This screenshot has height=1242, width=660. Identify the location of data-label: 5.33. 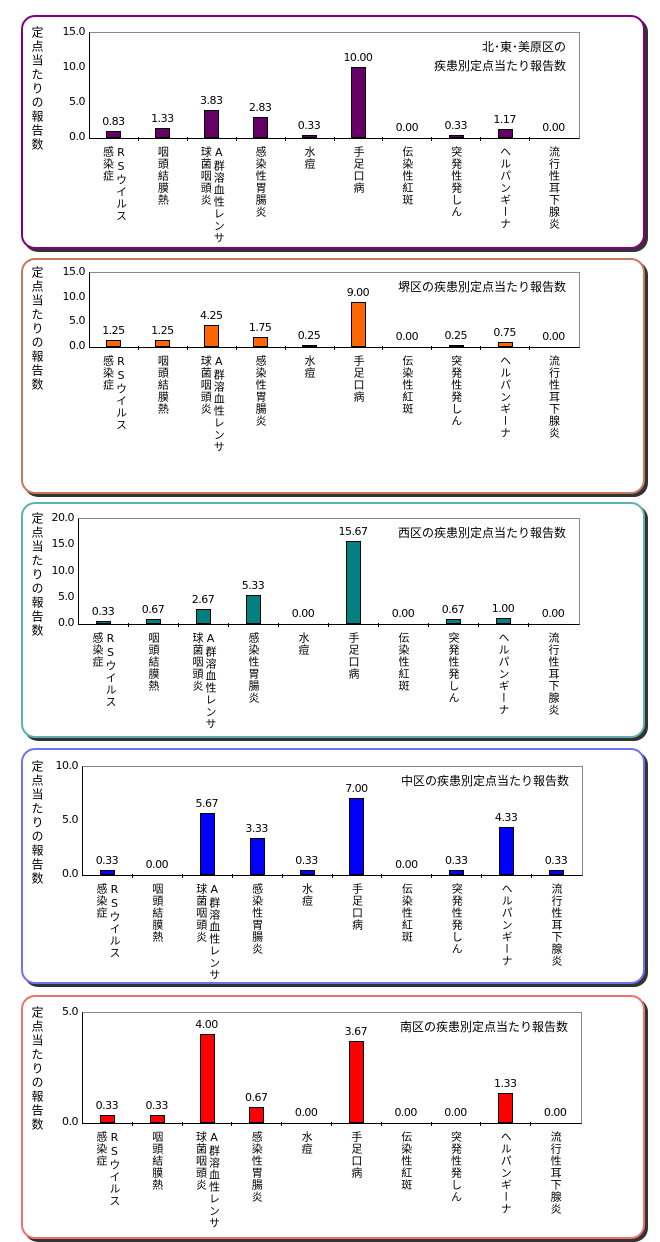
(253, 586).